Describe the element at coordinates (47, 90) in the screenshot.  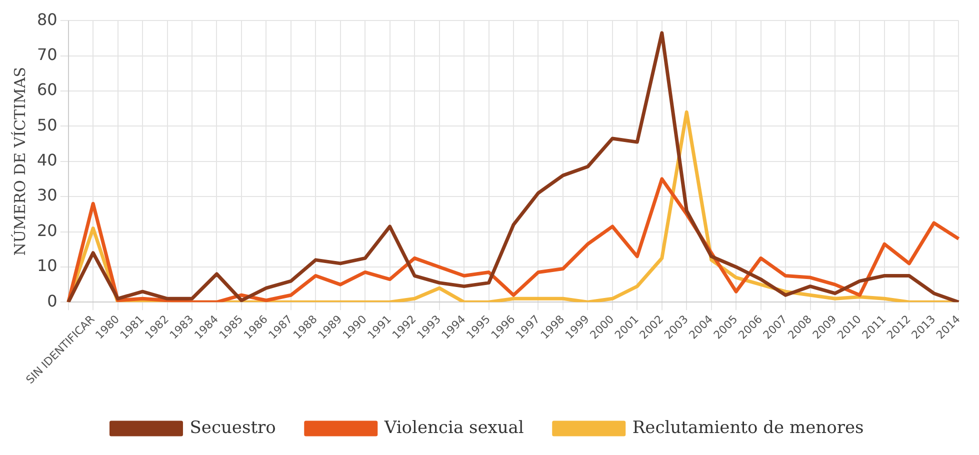
I see `y-tick-label: 60` at that location.